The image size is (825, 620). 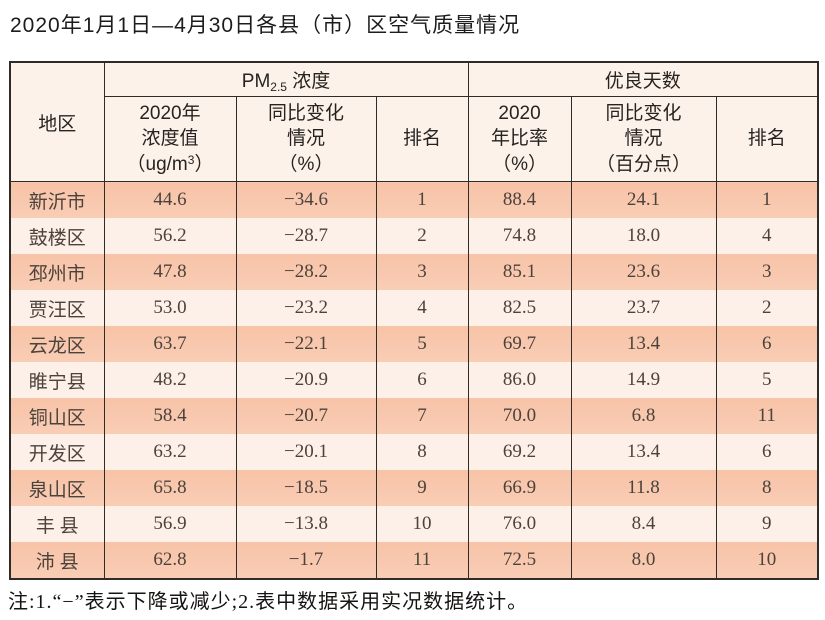 What do you see at coordinates (519, 113) in the screenshot?
I see `header-line: 2020` at bounding box center [519, 113].